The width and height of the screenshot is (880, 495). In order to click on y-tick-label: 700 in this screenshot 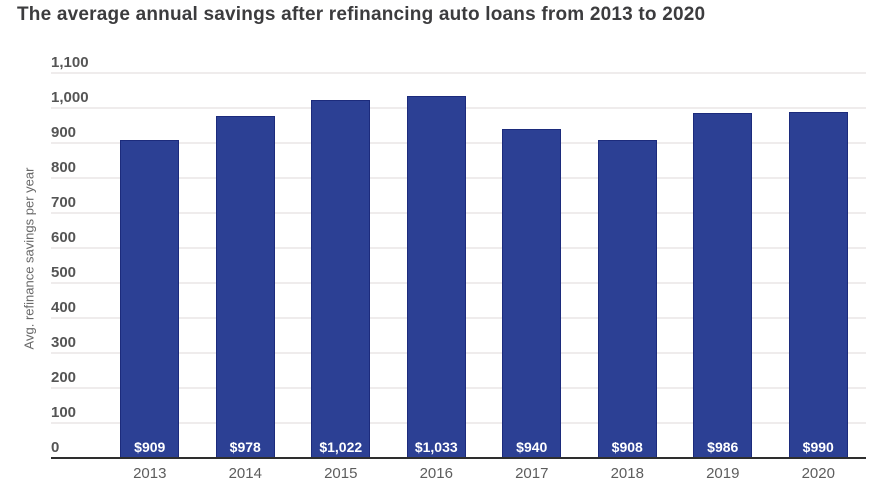, I will do `click(64, 202)`.